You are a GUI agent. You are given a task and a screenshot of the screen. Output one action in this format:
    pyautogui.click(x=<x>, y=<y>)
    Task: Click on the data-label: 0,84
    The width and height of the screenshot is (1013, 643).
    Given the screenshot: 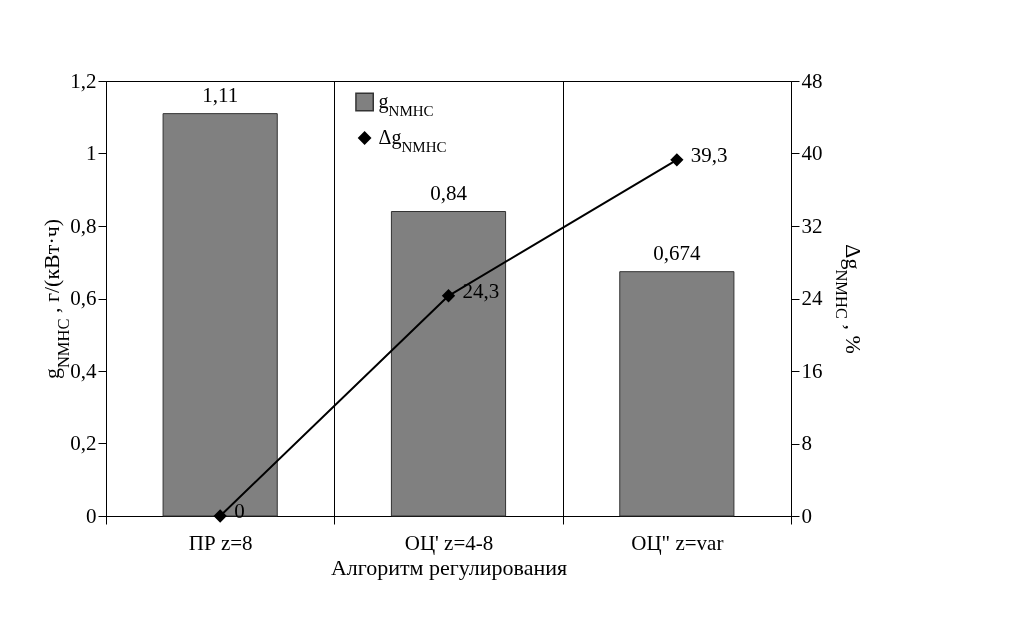 What is the action you would take?
    pyautogui.click(x=449, y=192)
    